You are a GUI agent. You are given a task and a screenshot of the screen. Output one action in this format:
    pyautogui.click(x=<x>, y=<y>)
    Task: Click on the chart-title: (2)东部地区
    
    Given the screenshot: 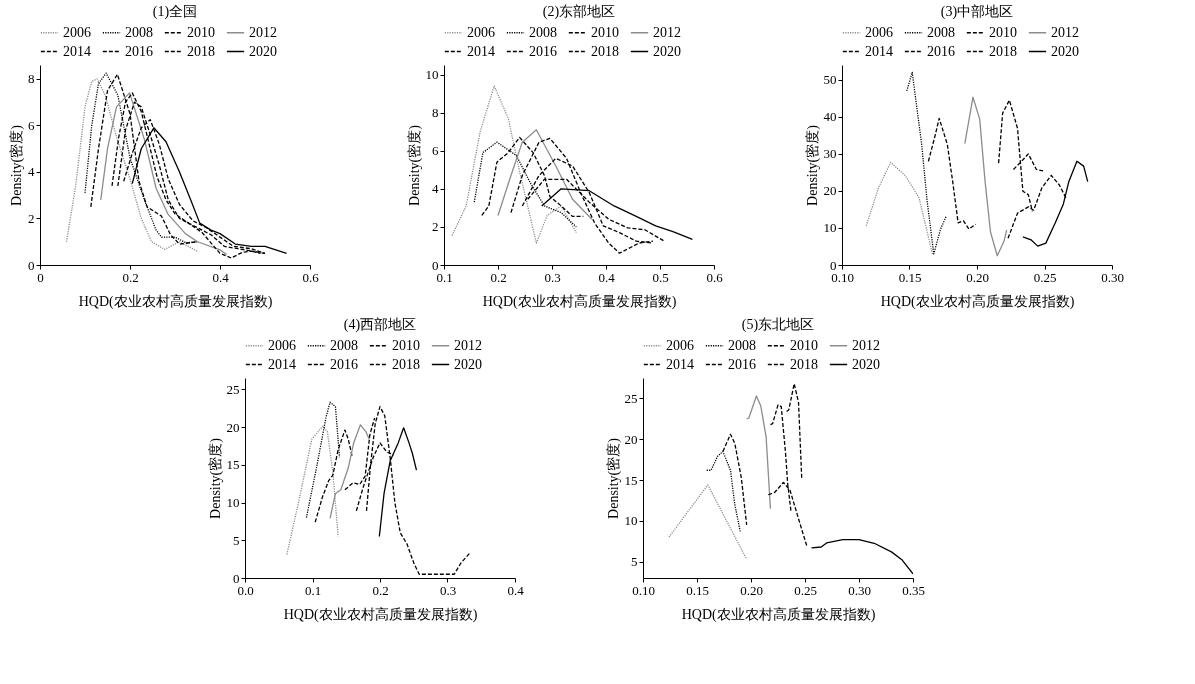 What is the action you would take?
    pyautogui.click(x=578, y=12)
    